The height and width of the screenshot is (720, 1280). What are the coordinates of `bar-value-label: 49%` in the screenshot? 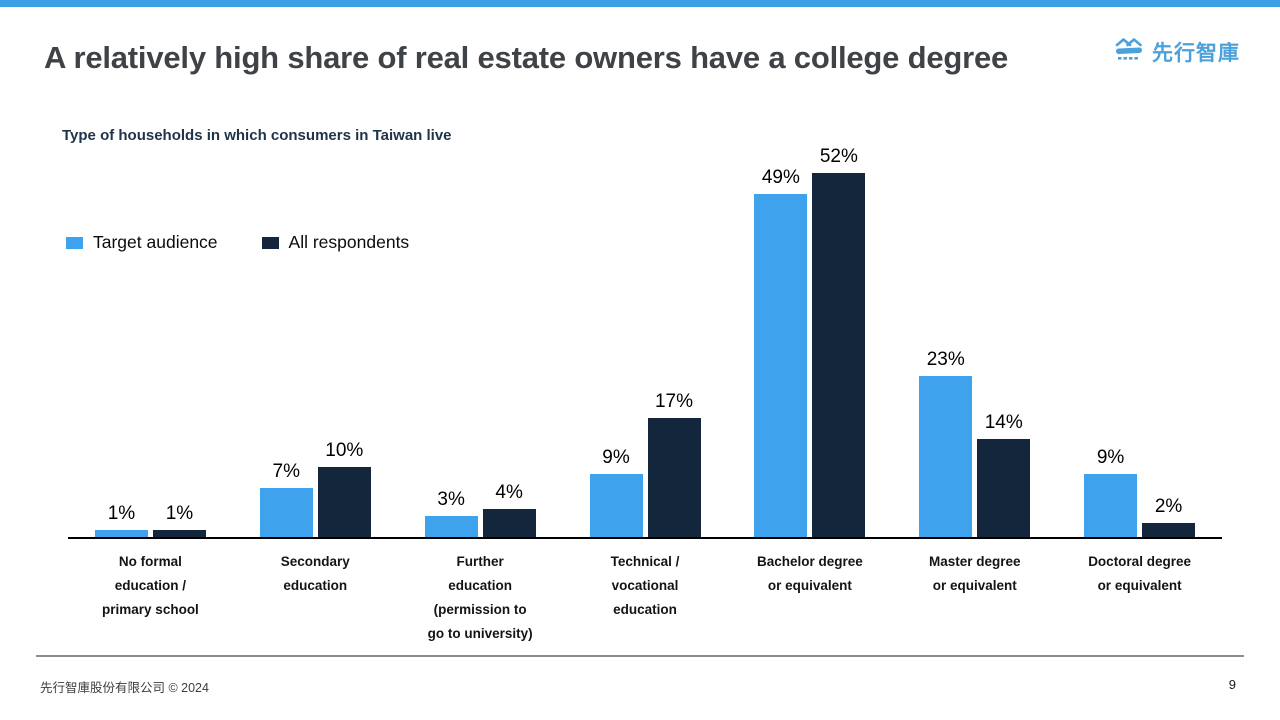 It's located at (780, 177).